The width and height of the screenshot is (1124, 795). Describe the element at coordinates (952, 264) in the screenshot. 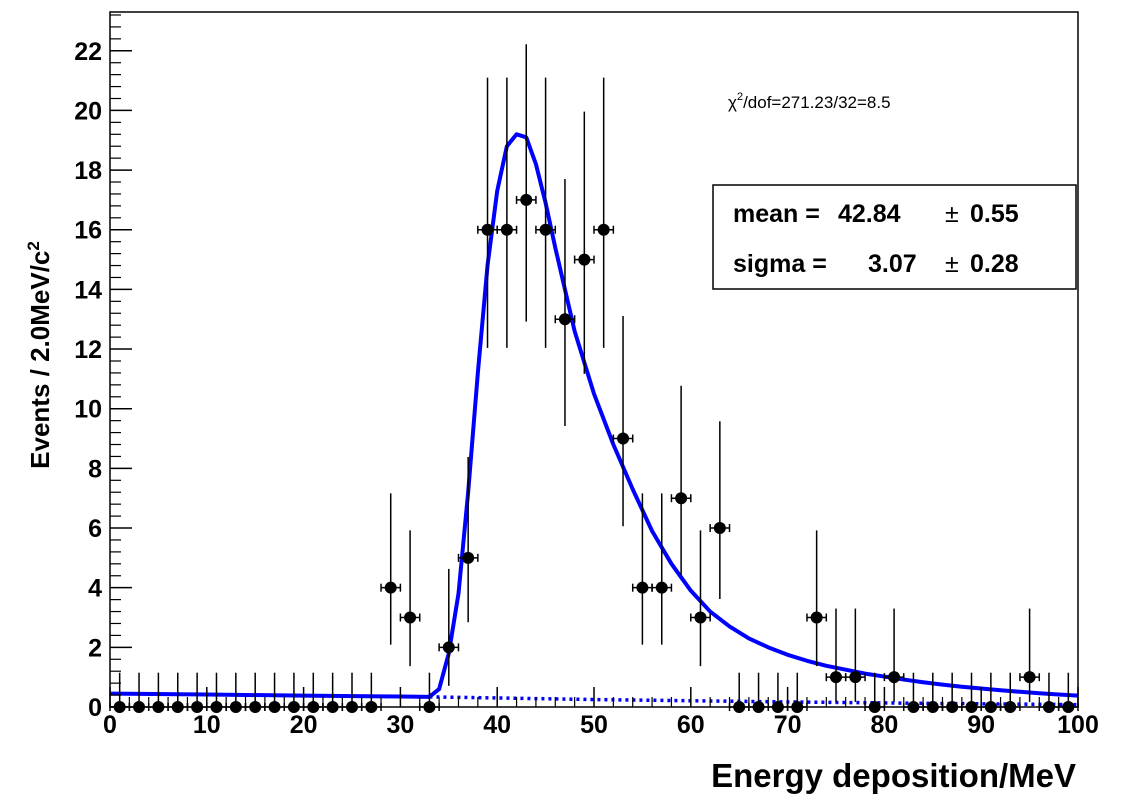

I see `sigma-pm: ±` at that location.